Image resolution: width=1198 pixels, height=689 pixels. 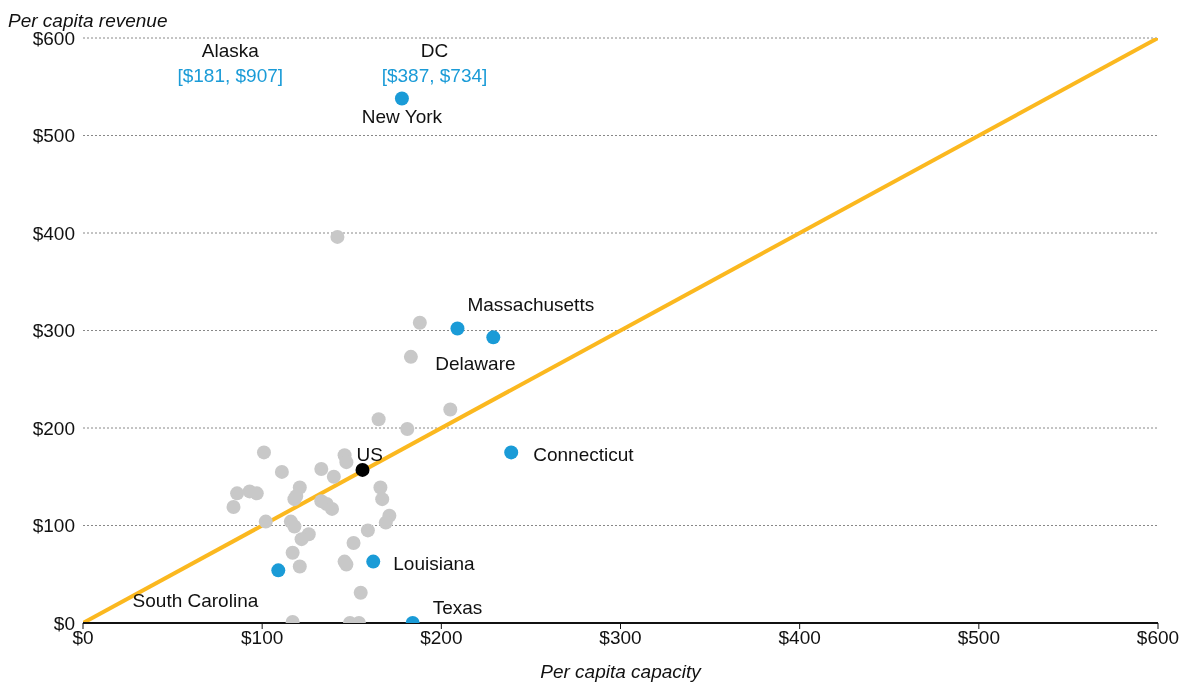 What do you see at coordinates (53, 331) in the screenshot?
I see `y-tick-label: $300` at bounding box center [53, 331].